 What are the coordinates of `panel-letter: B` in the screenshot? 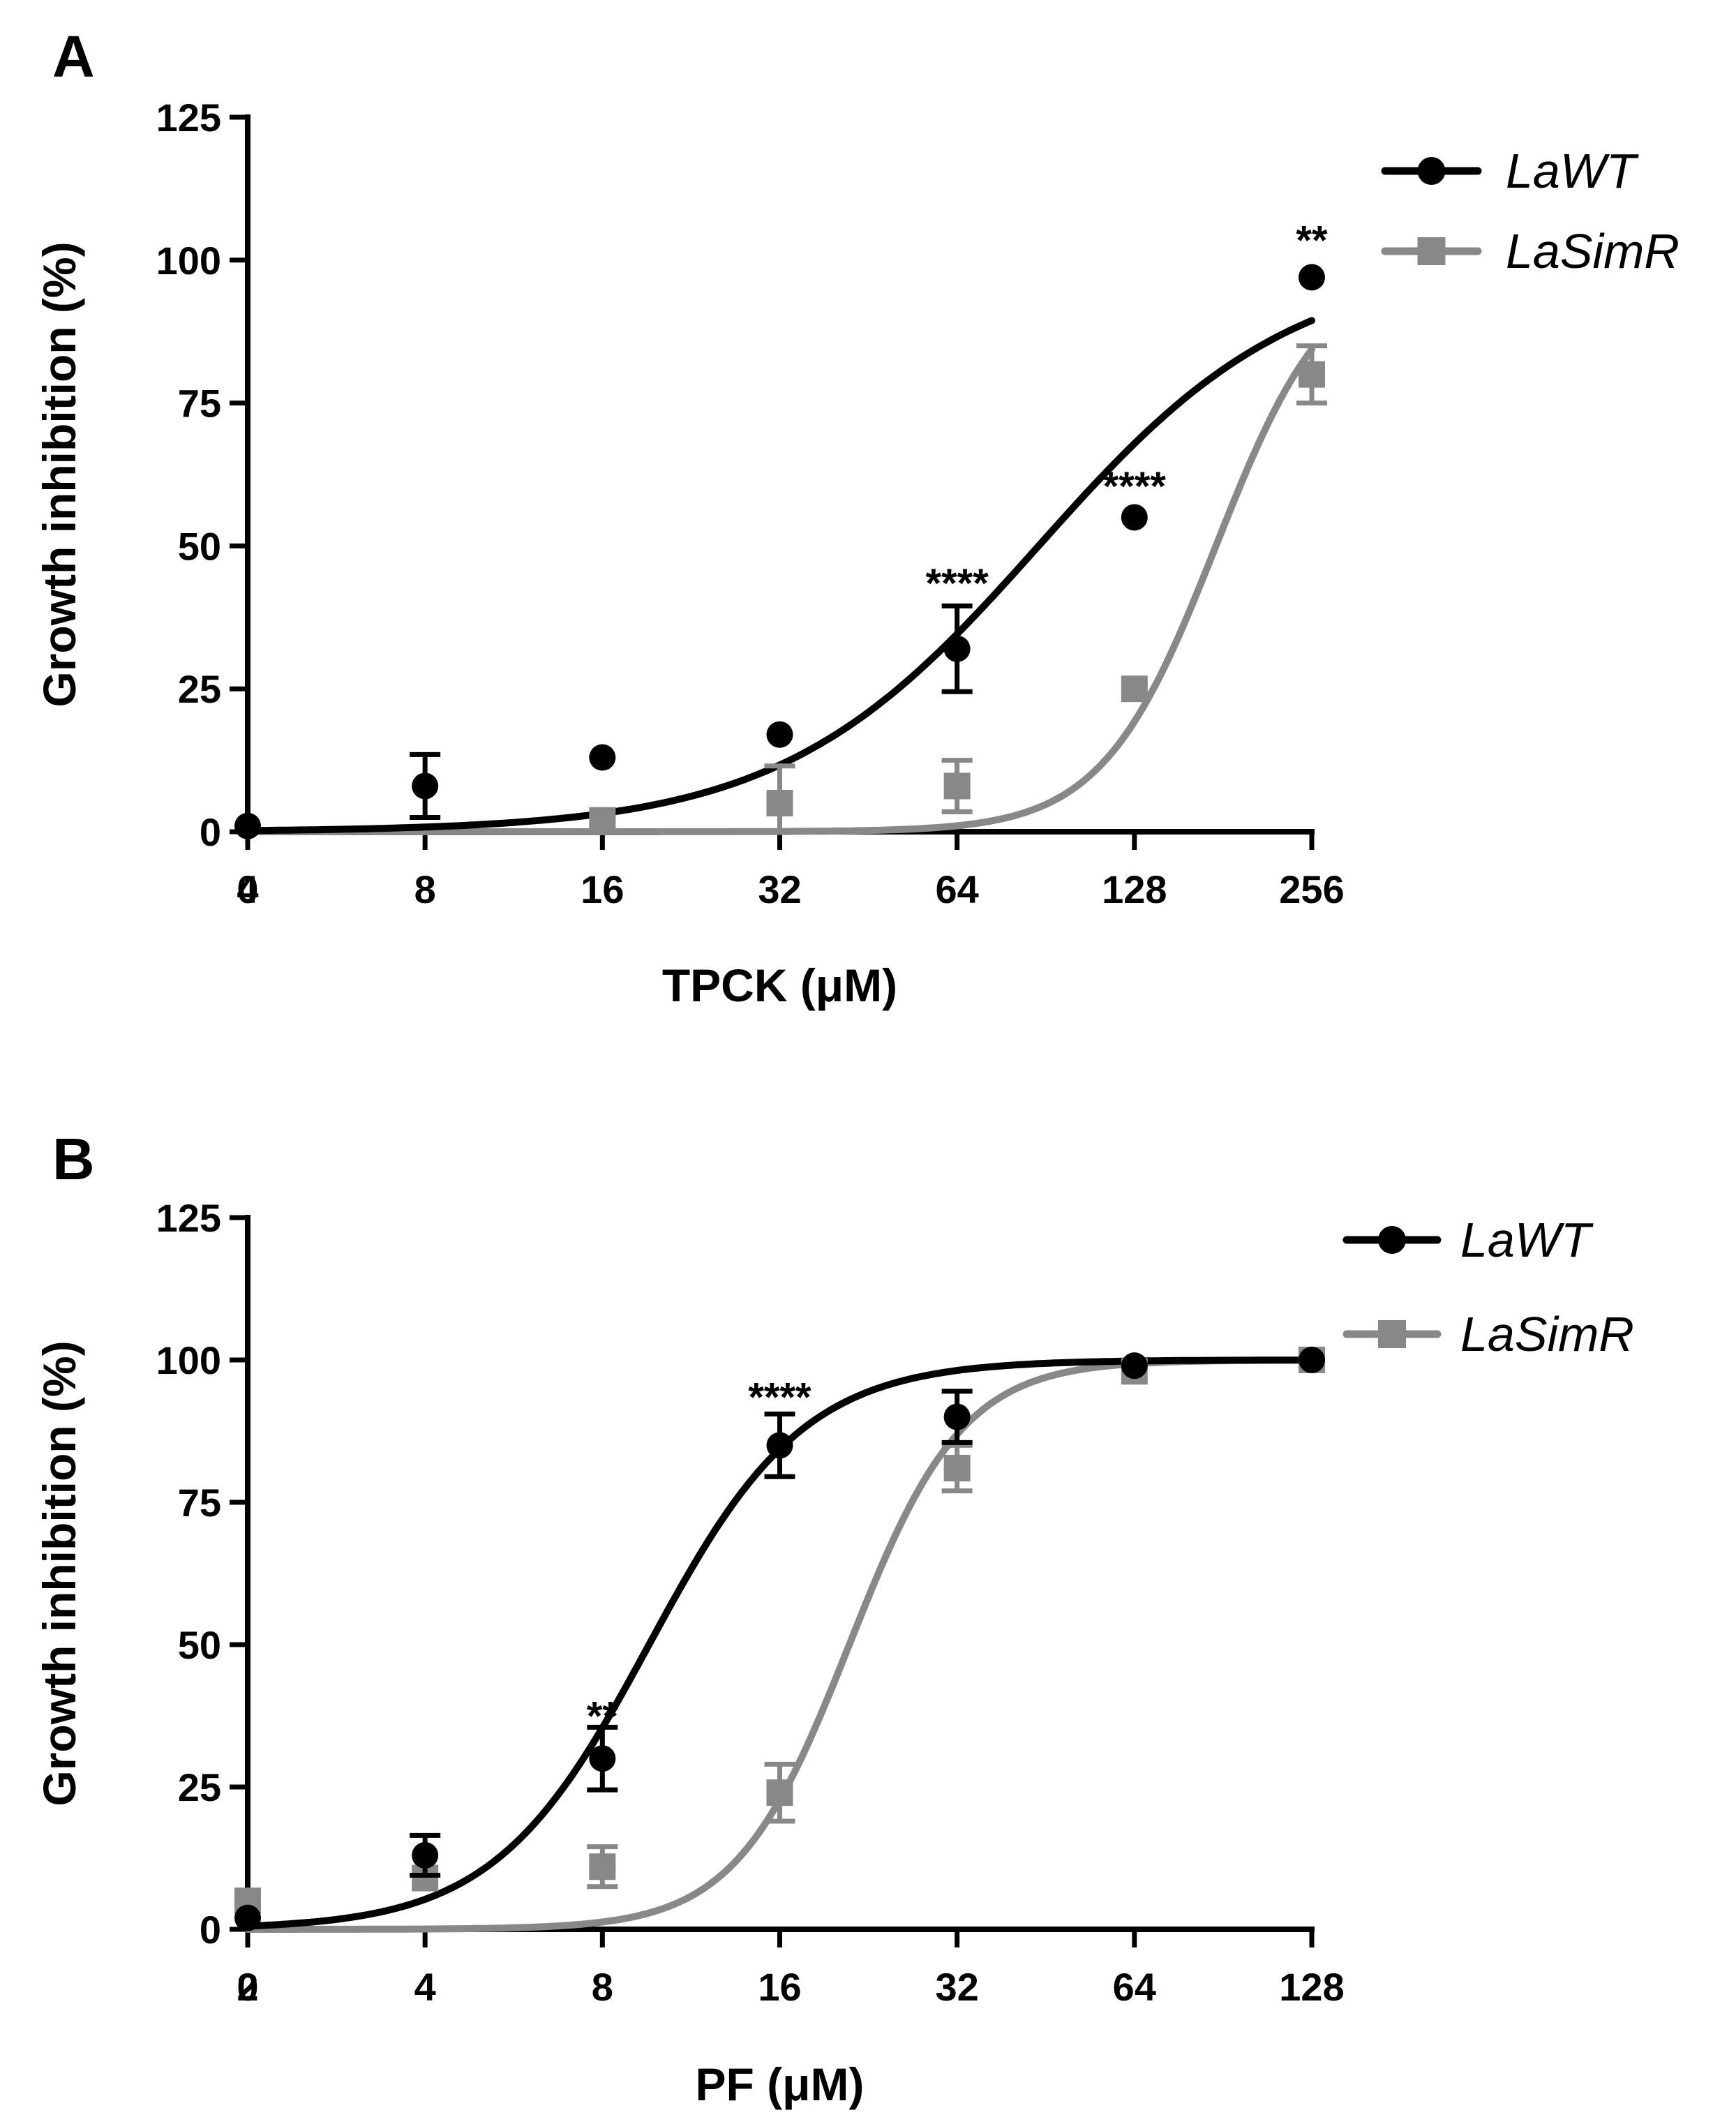 It's located at (73, 1159).